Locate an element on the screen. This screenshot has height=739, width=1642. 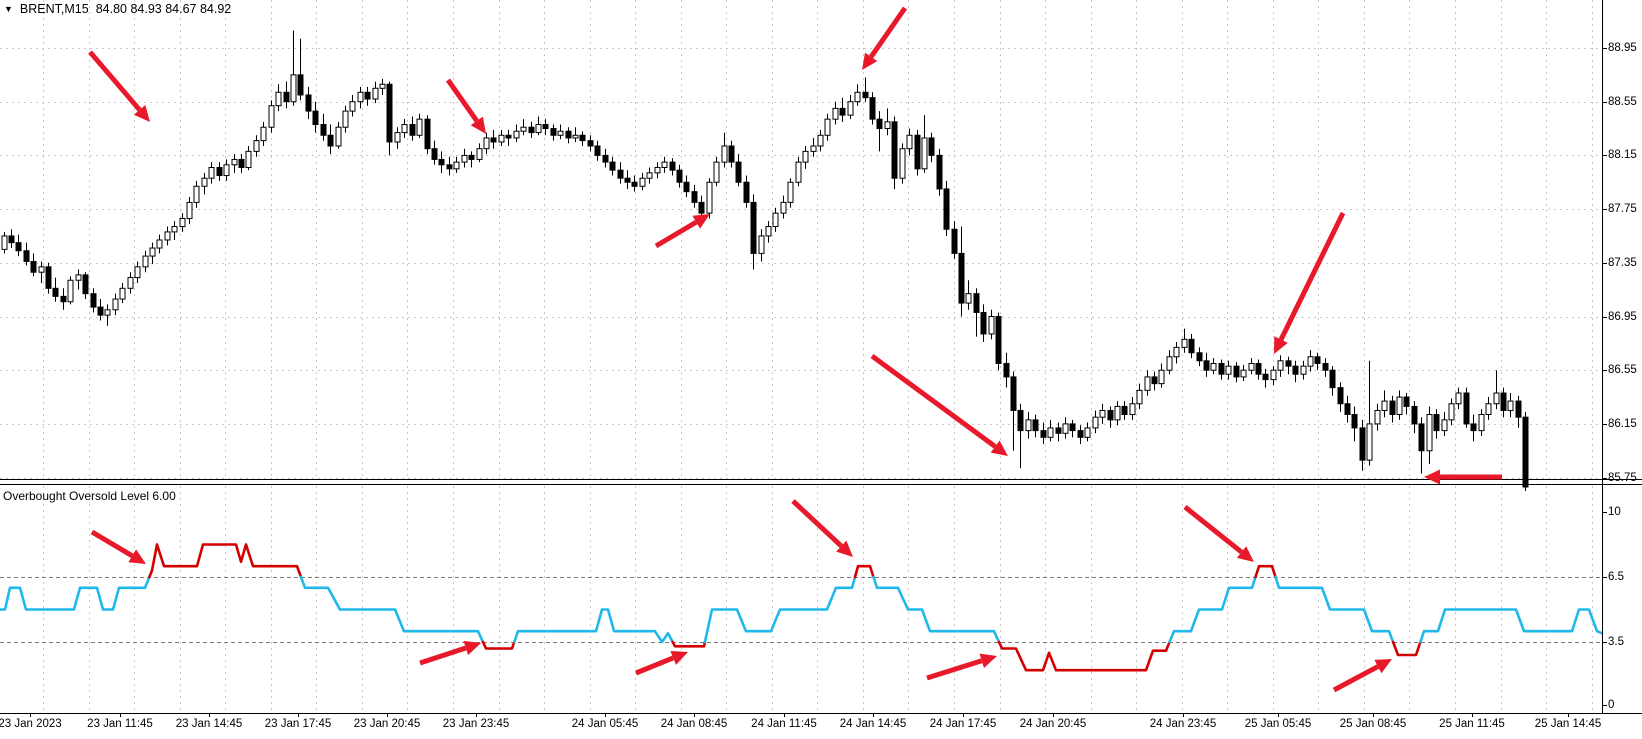
time-axis-label: 24 Jan 11:45 is located at coordinates (784, 724).